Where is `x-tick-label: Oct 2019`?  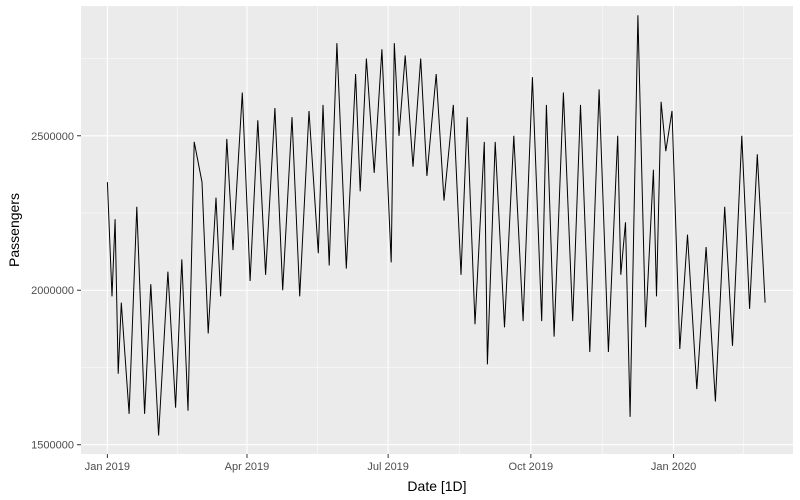
x-tick-label: Oct 2019 is located at coordinates (531, 467).